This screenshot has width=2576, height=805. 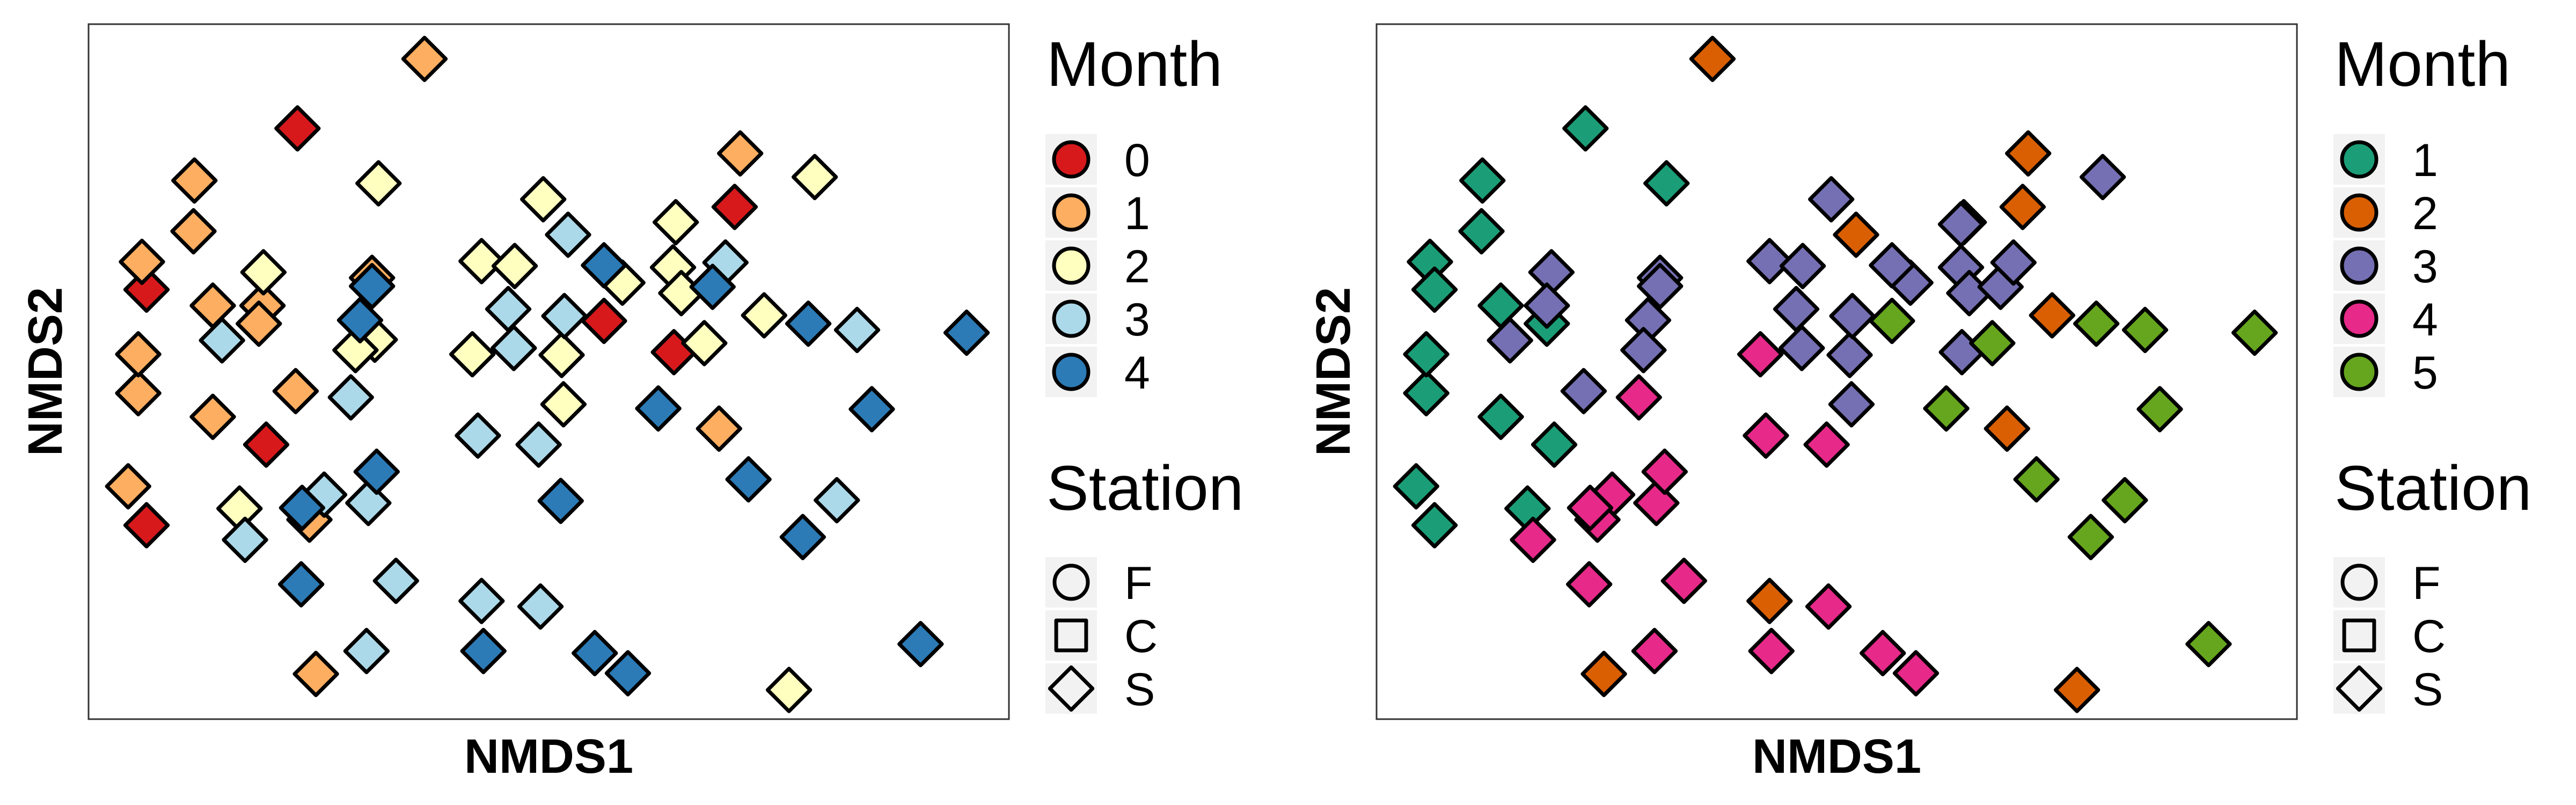 I want to click on legend-label-month-1: 1, so click(x=1137, y=213).